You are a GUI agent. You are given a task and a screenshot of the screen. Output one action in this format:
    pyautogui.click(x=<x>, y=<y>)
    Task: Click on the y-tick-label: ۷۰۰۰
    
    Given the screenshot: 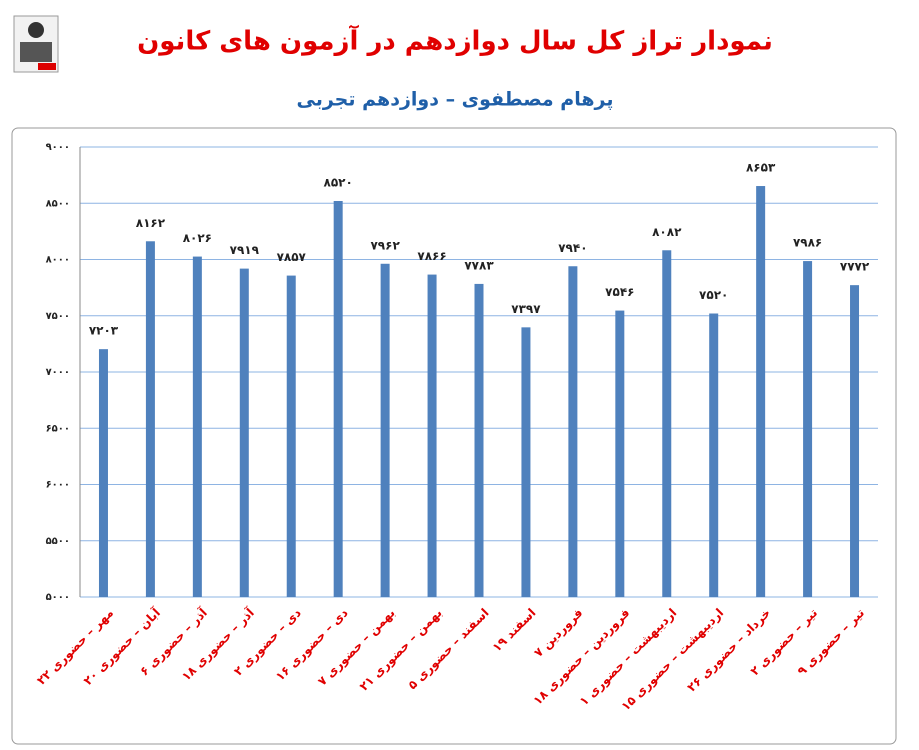 What is the action you would take?
    pyautogui.click(x=58, y=372)
    